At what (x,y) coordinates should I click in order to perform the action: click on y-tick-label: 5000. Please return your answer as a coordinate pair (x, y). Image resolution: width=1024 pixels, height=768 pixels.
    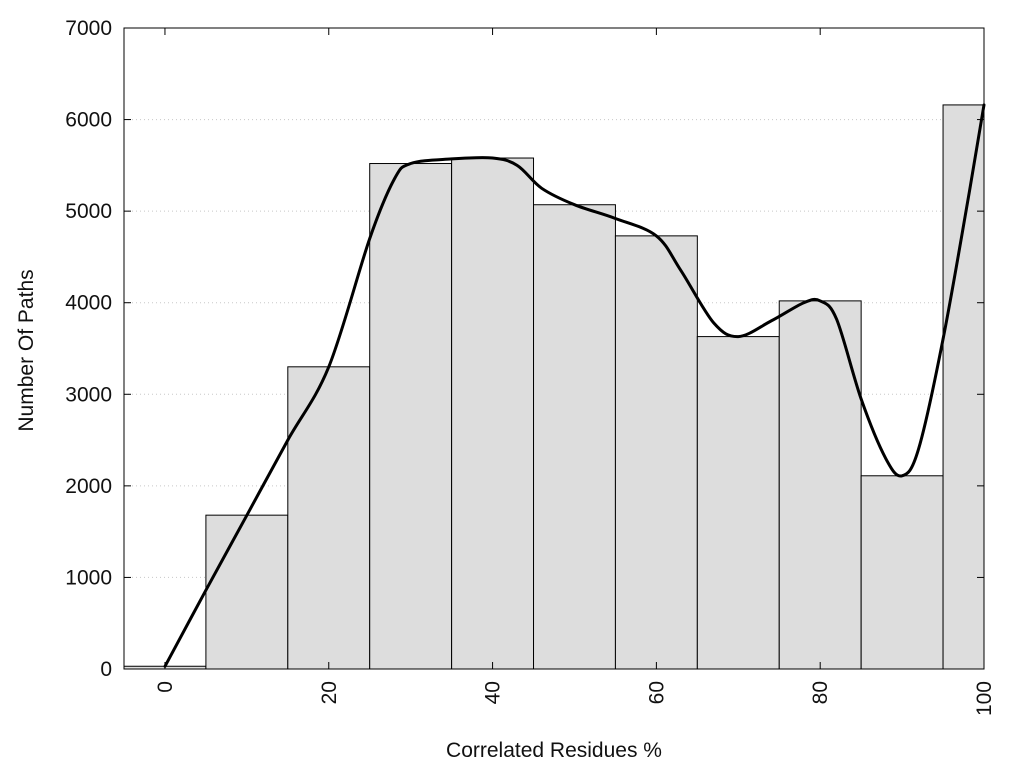
    Looking at the image, I should click on (88, 211).